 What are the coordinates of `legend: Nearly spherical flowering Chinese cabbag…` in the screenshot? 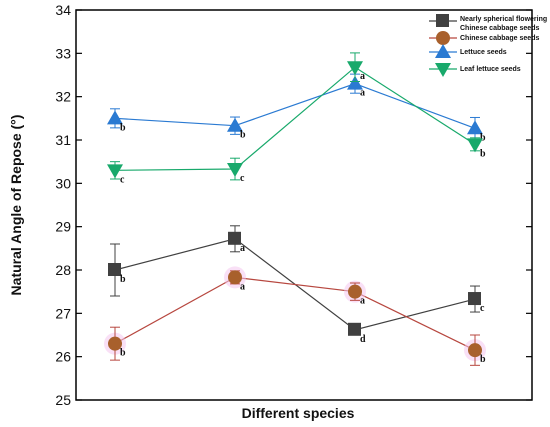 It's located at (488, 45).